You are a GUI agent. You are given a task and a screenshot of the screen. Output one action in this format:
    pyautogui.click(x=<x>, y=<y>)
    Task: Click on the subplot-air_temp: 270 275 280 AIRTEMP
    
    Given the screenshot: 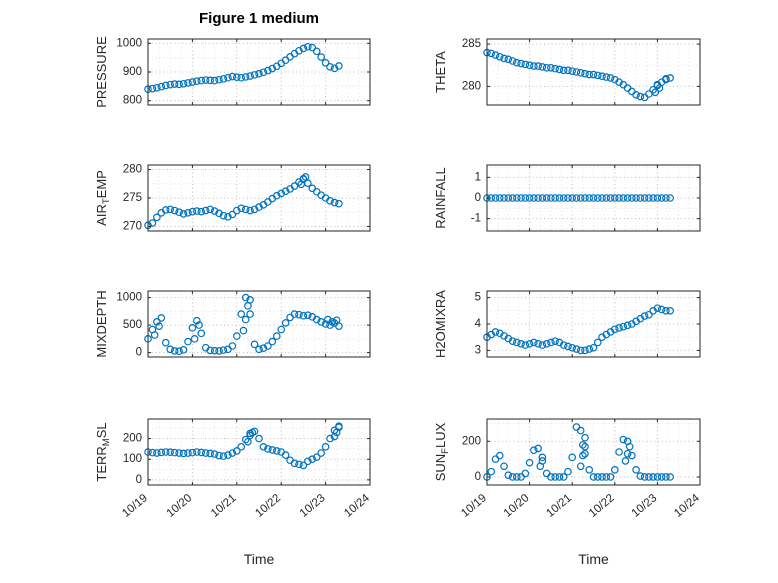 What is the action you would take?
    pyautogui.click(x=232, y=198)
    